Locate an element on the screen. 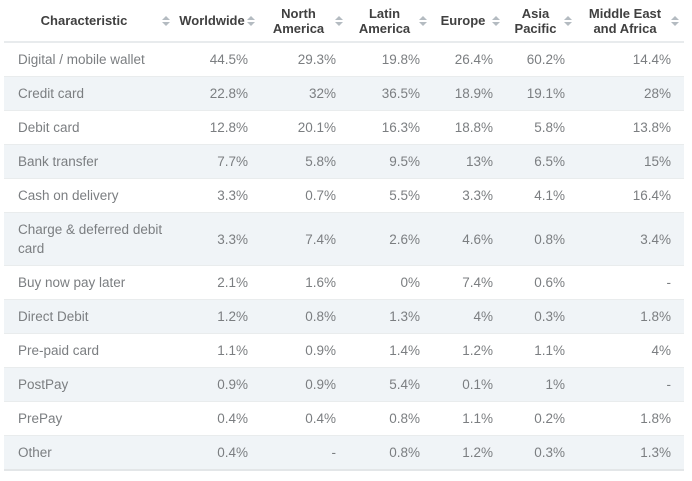 The image size is (692, 481). value-cell: 7.7% is located at coordinates (217, 161).